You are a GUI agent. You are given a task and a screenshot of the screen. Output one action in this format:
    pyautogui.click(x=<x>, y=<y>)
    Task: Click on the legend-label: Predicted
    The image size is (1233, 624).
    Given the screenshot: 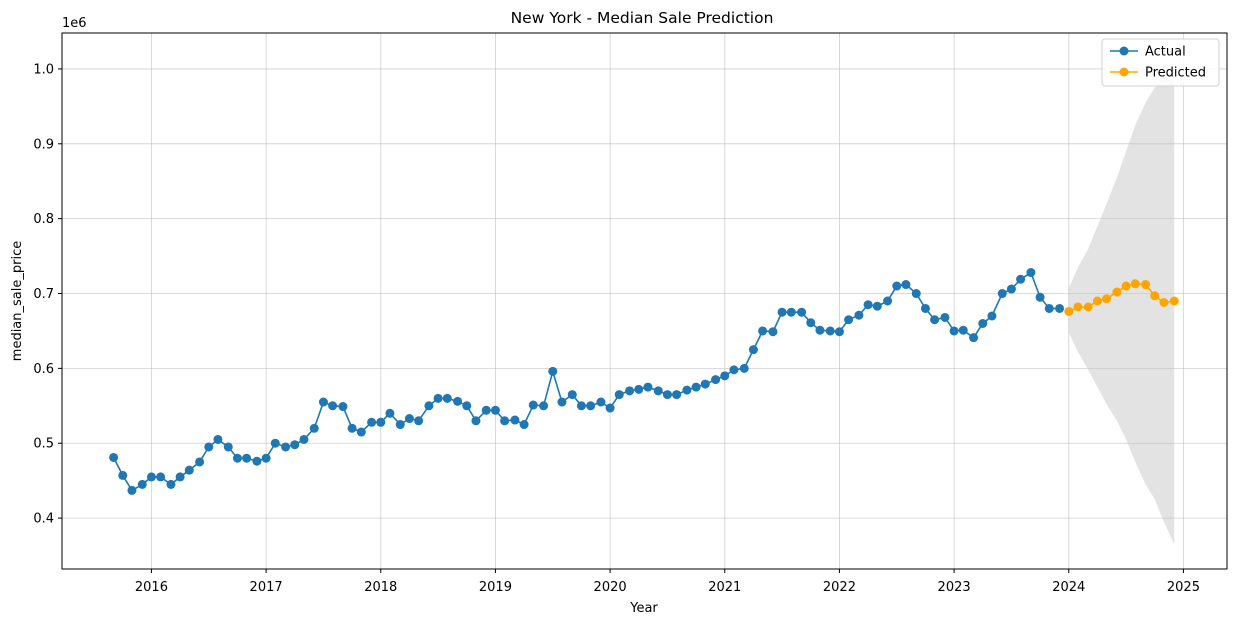 What is the action you would take?
    pyautogui.click(x=1175, y=73)
    